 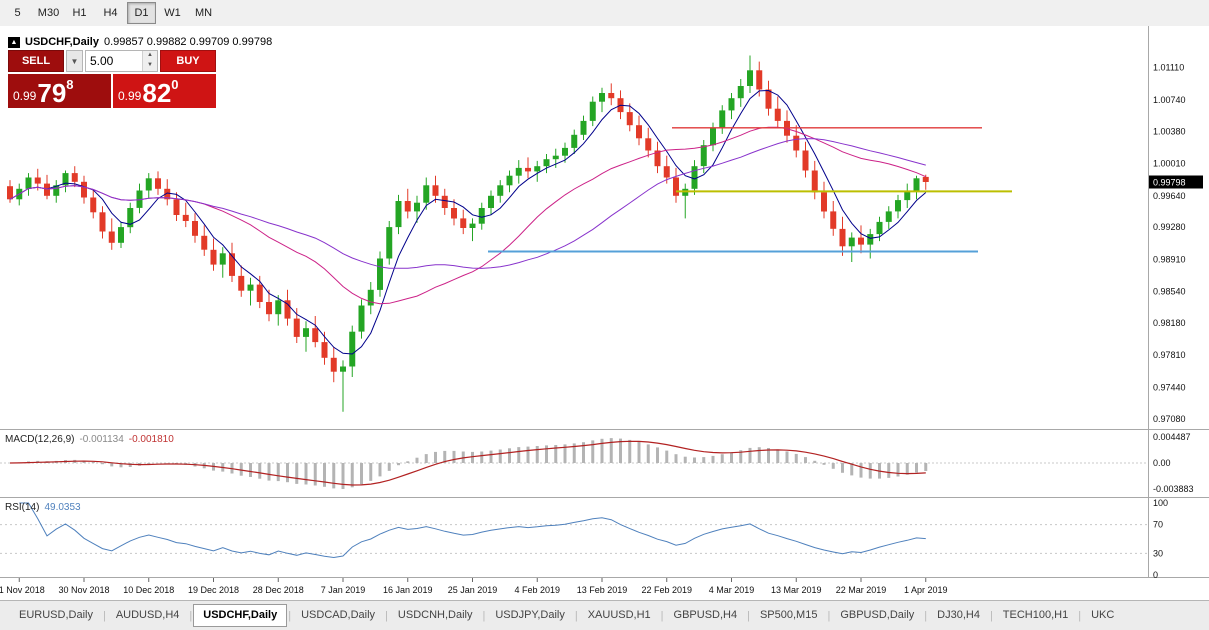 I want to click on svg-text: 0.99280, so click(x=1169, y=227).